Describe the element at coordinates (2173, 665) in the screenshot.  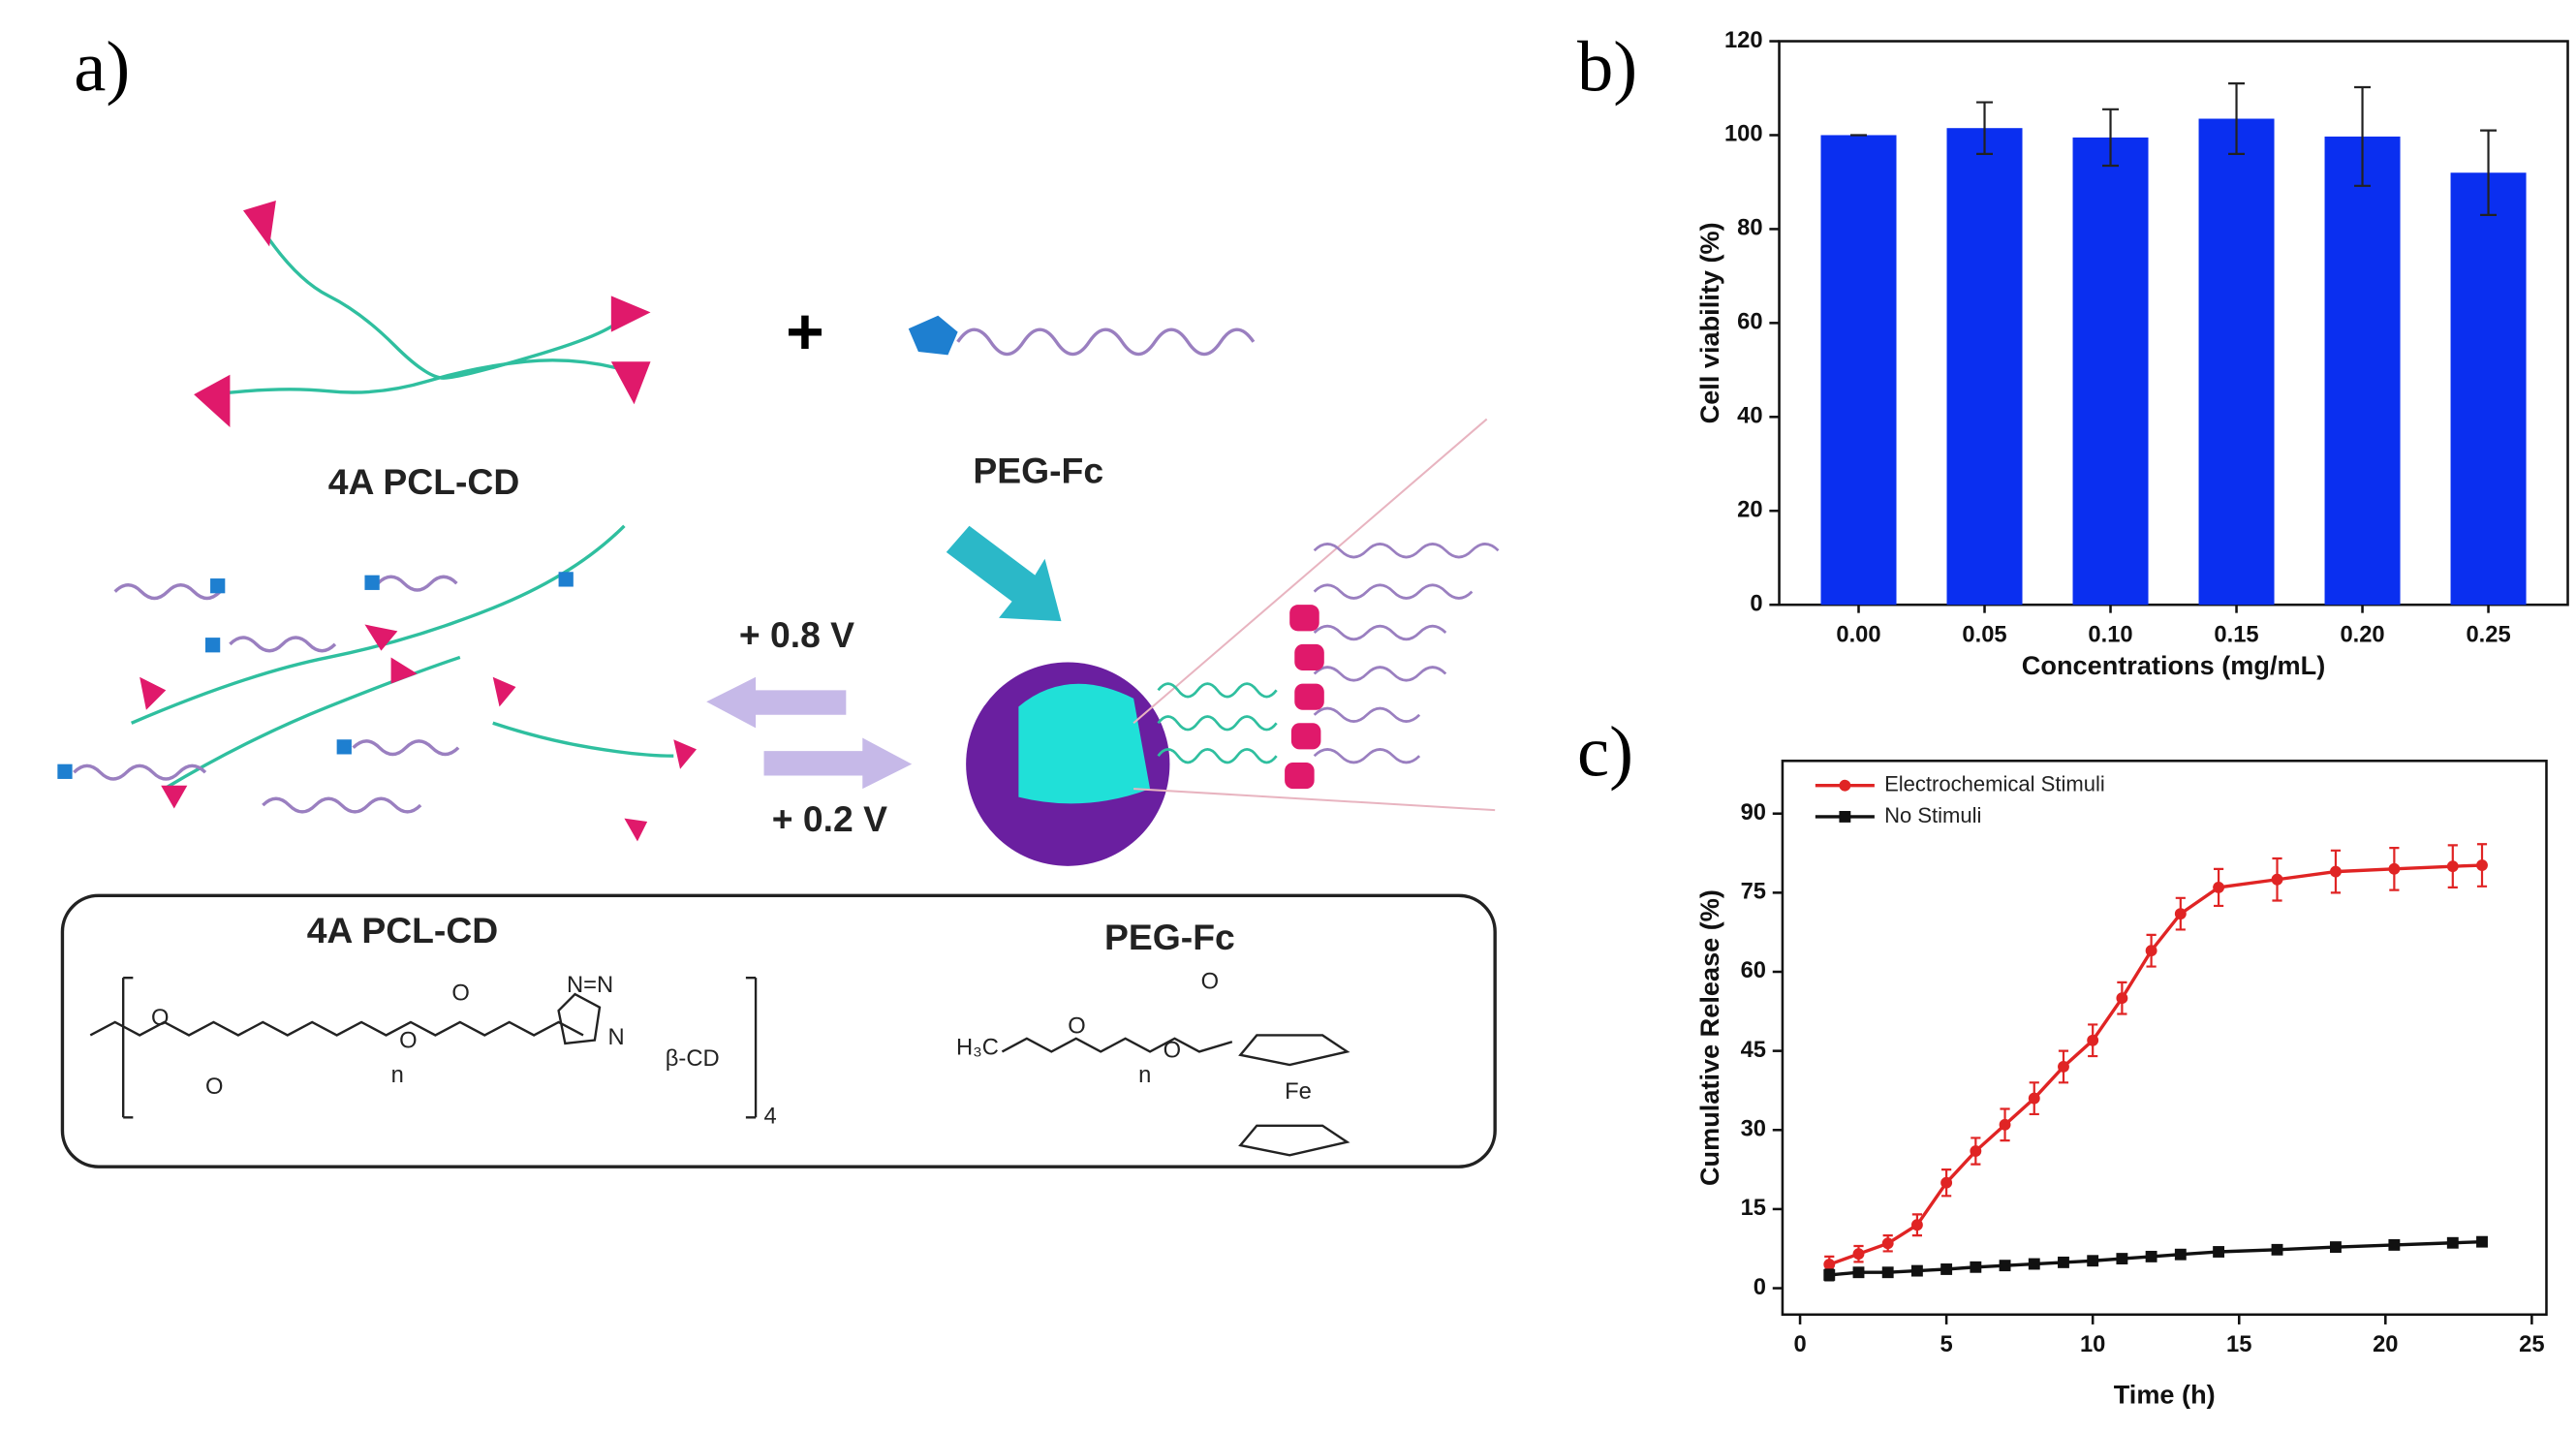
I see `x-axis-title: Concentrations (mg/mL)` at that location.